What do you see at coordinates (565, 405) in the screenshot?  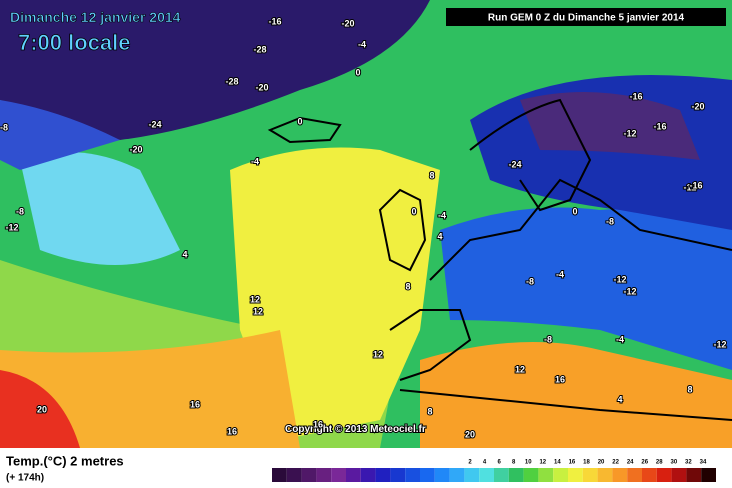 I see `coast-africa` at bounding box center [565, 405].